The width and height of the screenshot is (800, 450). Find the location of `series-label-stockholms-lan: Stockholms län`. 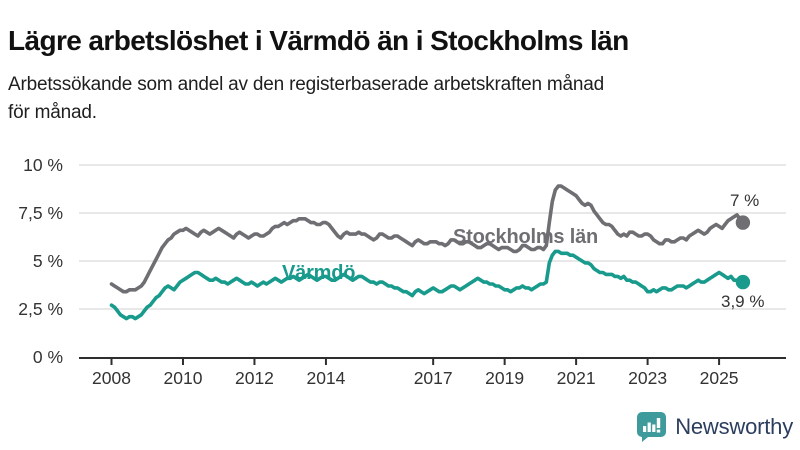

series-label-stockholms-lan: Stockholms län is located at coordinates (526, 237).